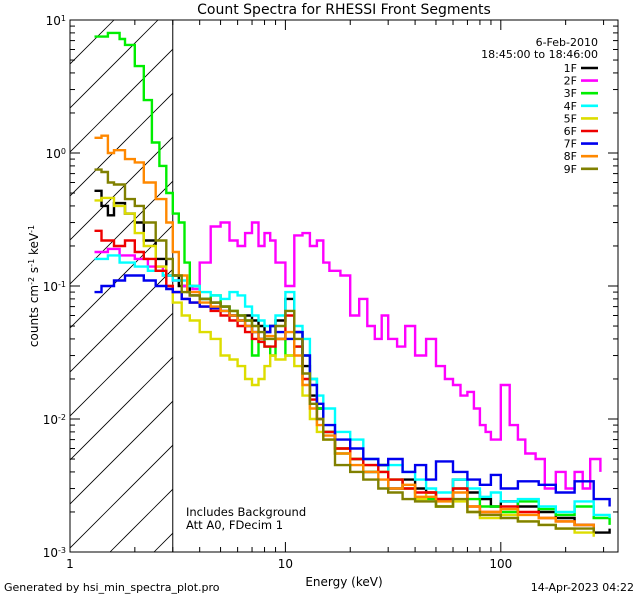 The image size is (640, 600). What do you see at coordinates (344, 10) in the screenshot?
I see `chart-title: Count Spectra for RHESSI Front Segments` at bounding box center [344, 10].